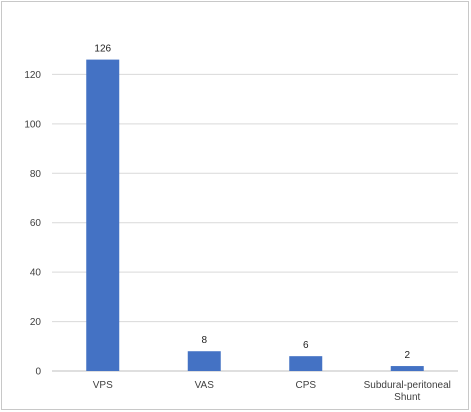  I want to click on x-category-label: Subdural-peritoneal Shunt, so click(407, 391).